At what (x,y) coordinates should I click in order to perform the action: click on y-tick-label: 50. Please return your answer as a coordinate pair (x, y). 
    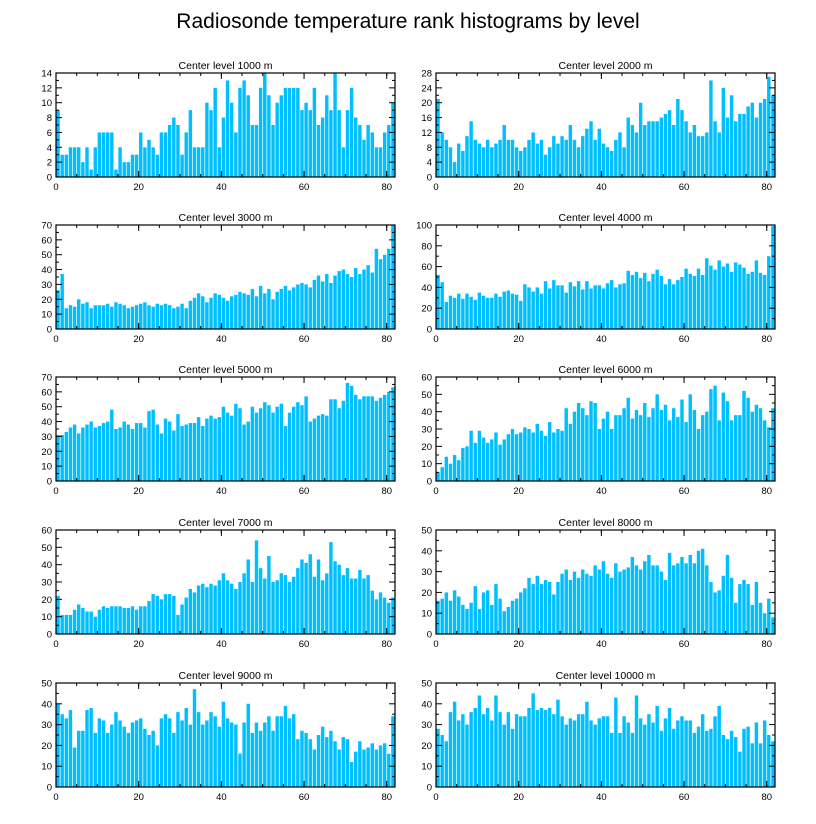
    Looking at the image, I should click on (426, 531).